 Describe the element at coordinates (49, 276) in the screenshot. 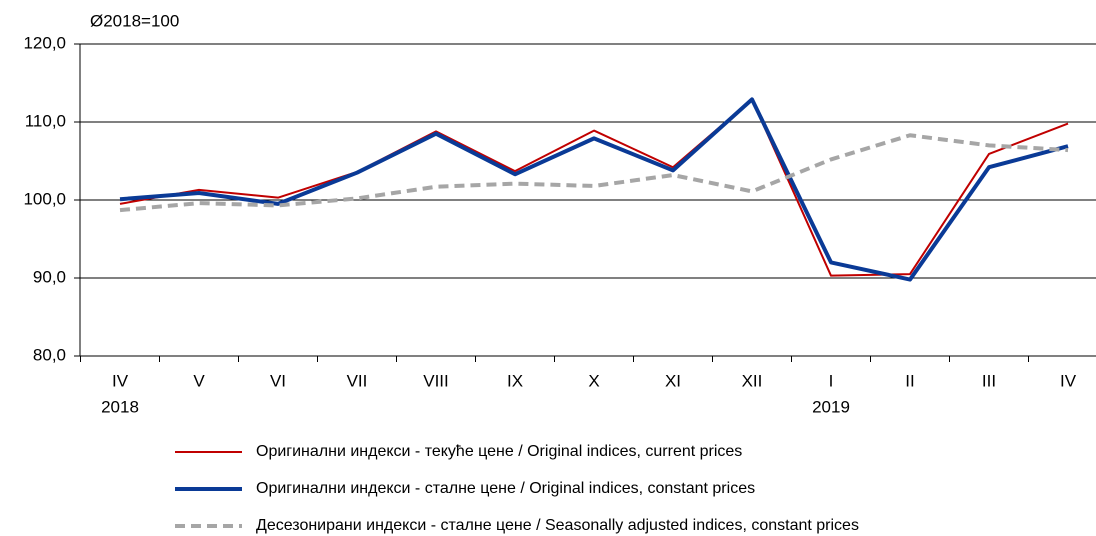

I see `y-tick-label: 90,0` at that location.